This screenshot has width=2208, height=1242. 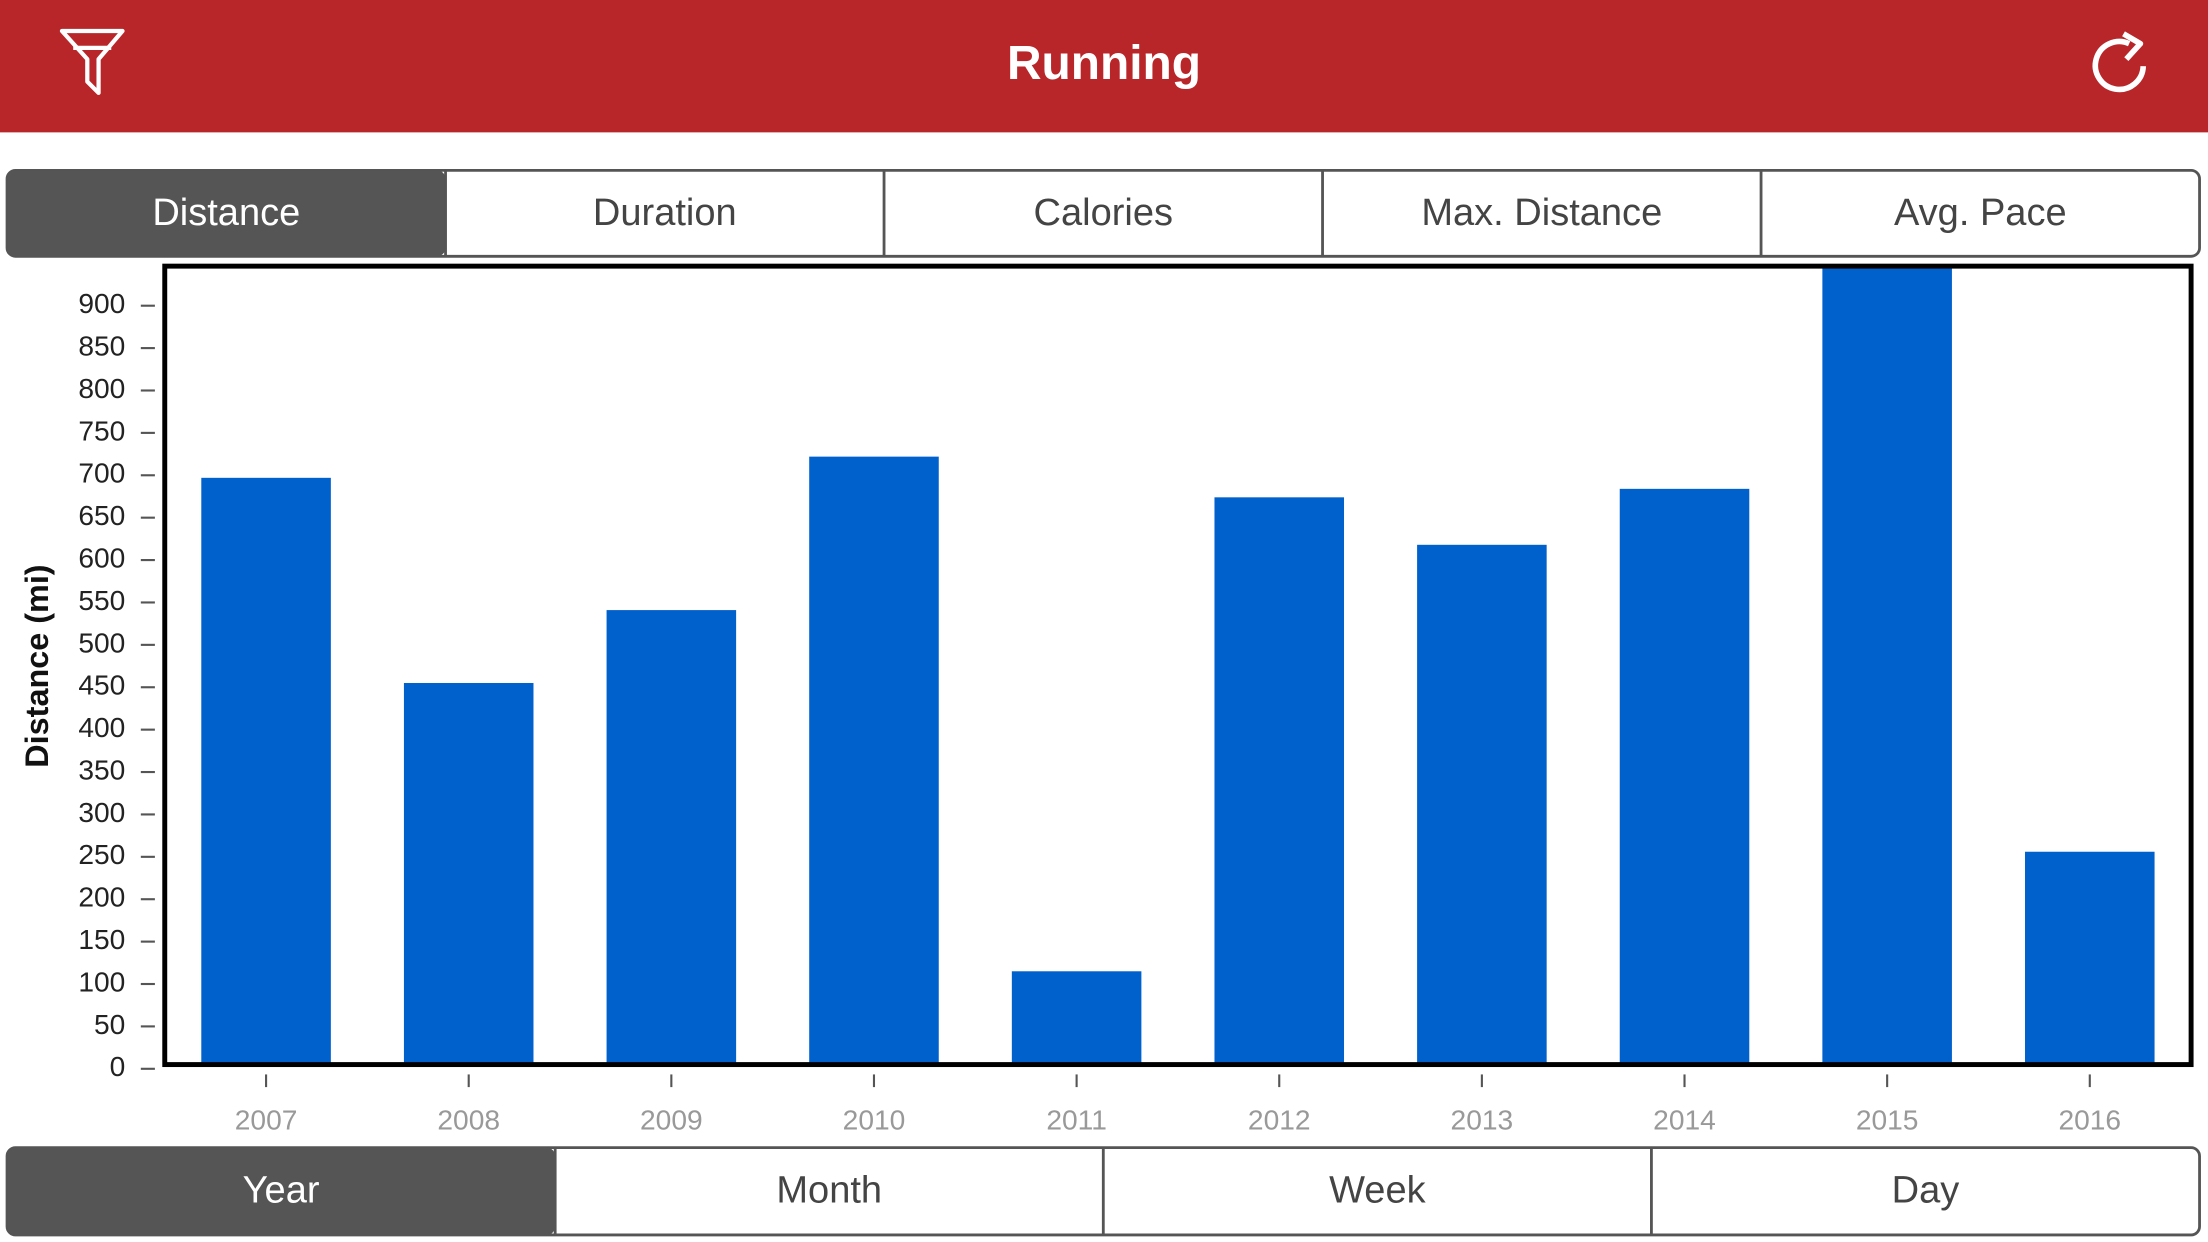 I want to click on x-tick-label: 2013, so click(x=1482, y=1120).